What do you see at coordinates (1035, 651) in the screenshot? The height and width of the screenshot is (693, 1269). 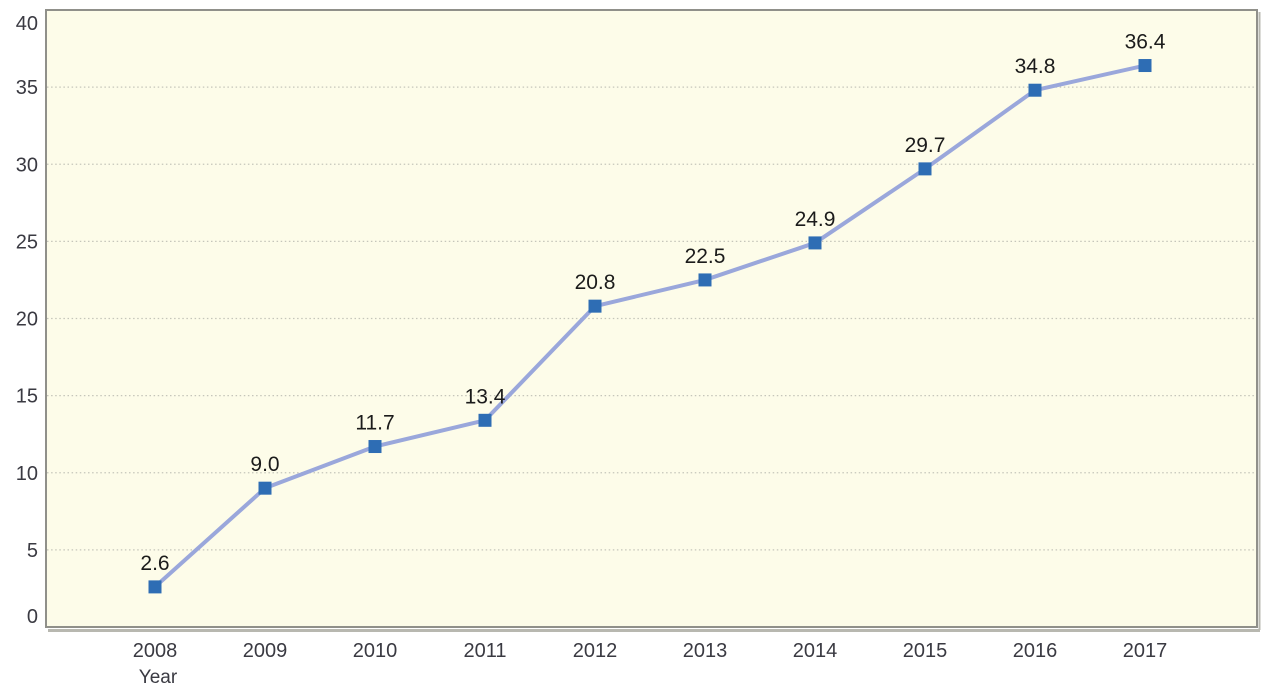 I see `x-axis-tick-label: 2016` at bounding box center [1035, 651].